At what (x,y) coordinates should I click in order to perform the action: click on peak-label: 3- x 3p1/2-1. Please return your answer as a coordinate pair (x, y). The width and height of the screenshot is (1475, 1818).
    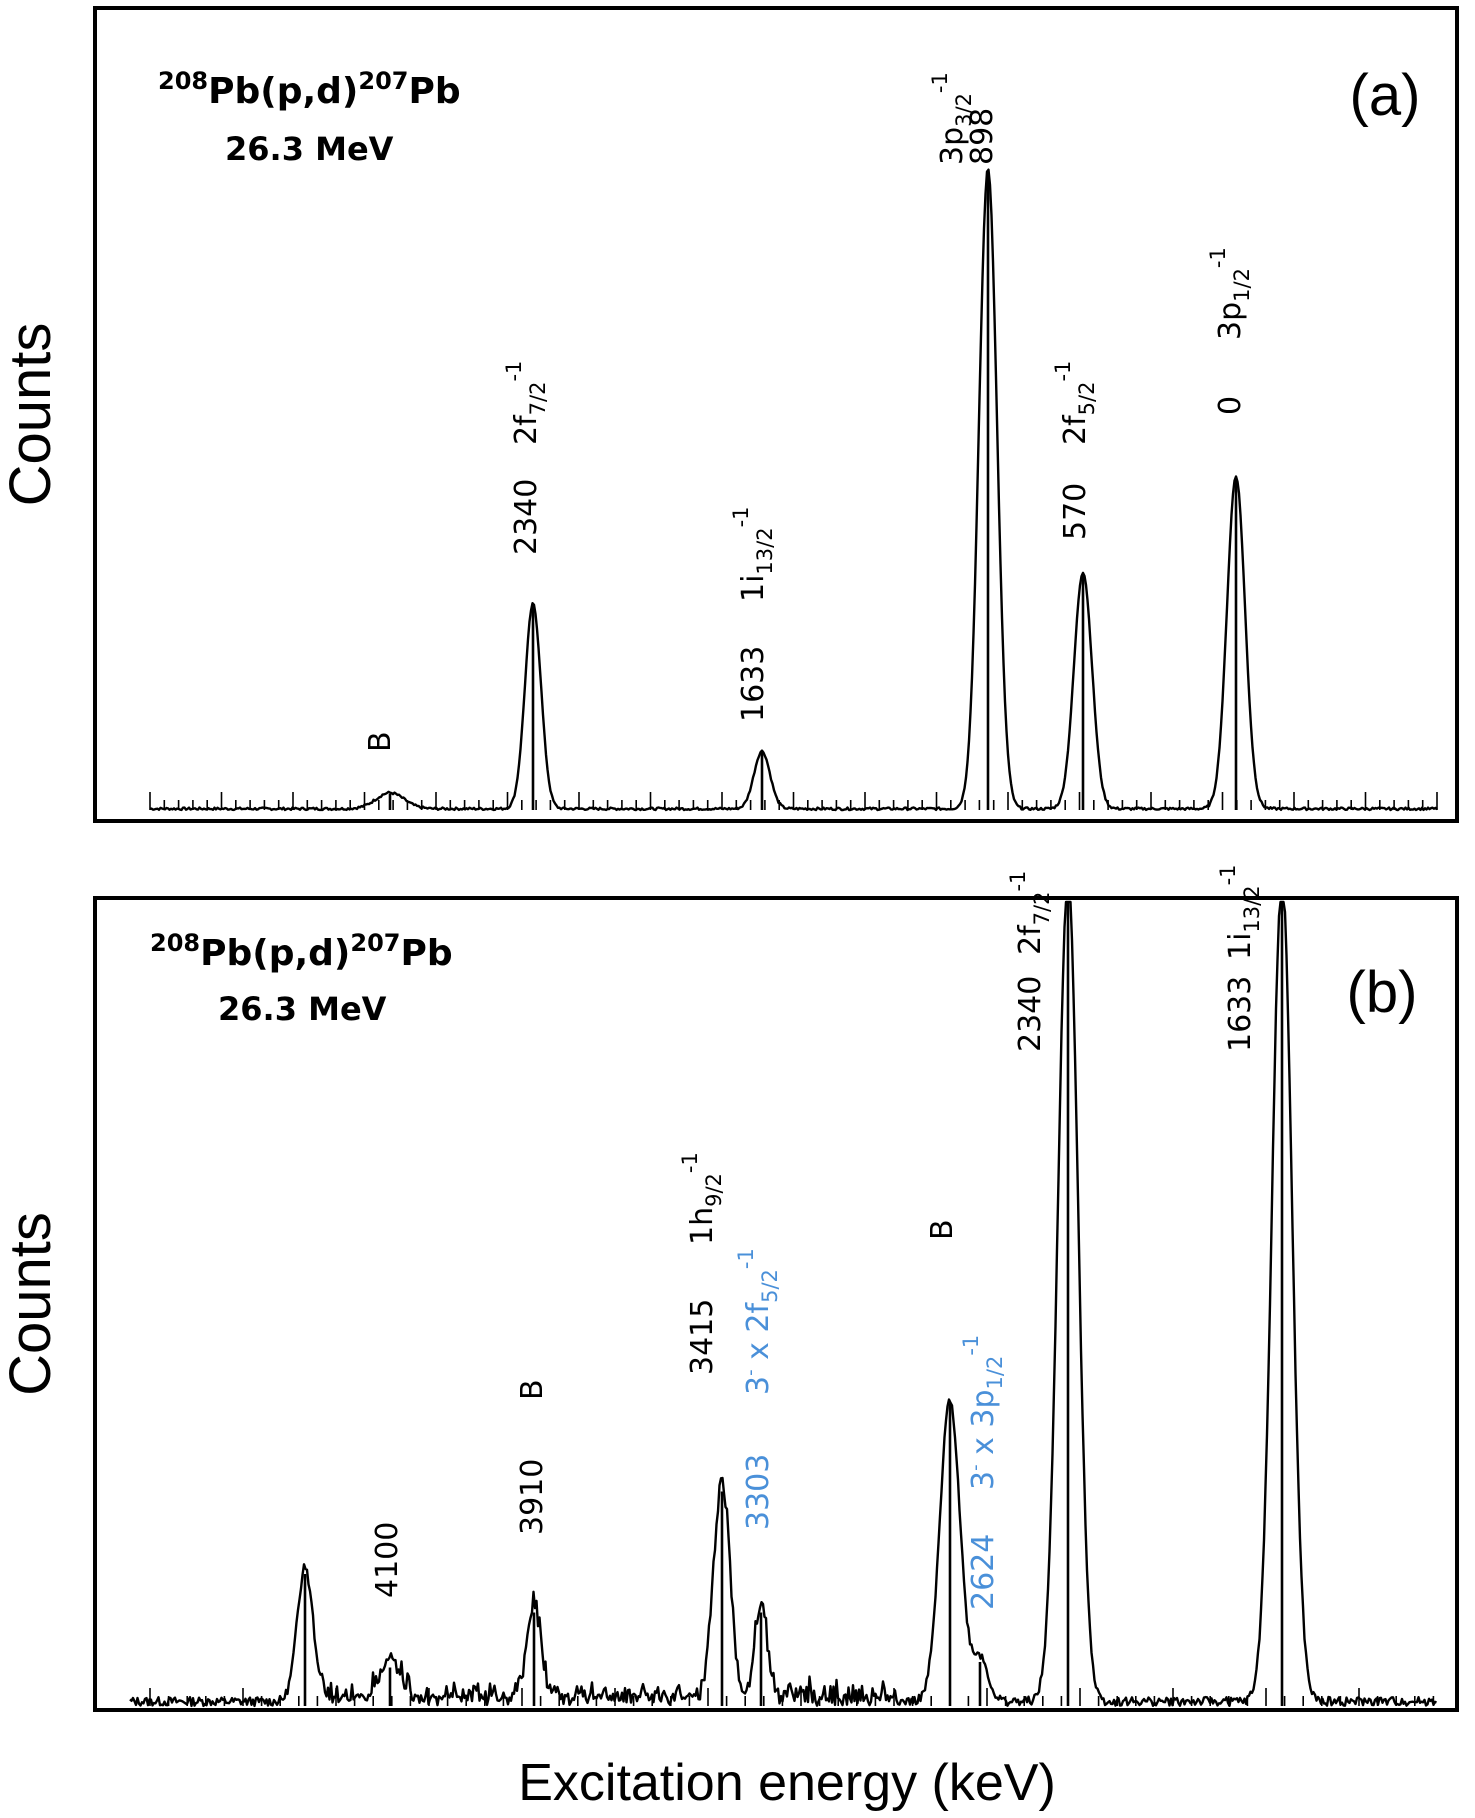
    Looking at the image, I should click on (983, 1412).